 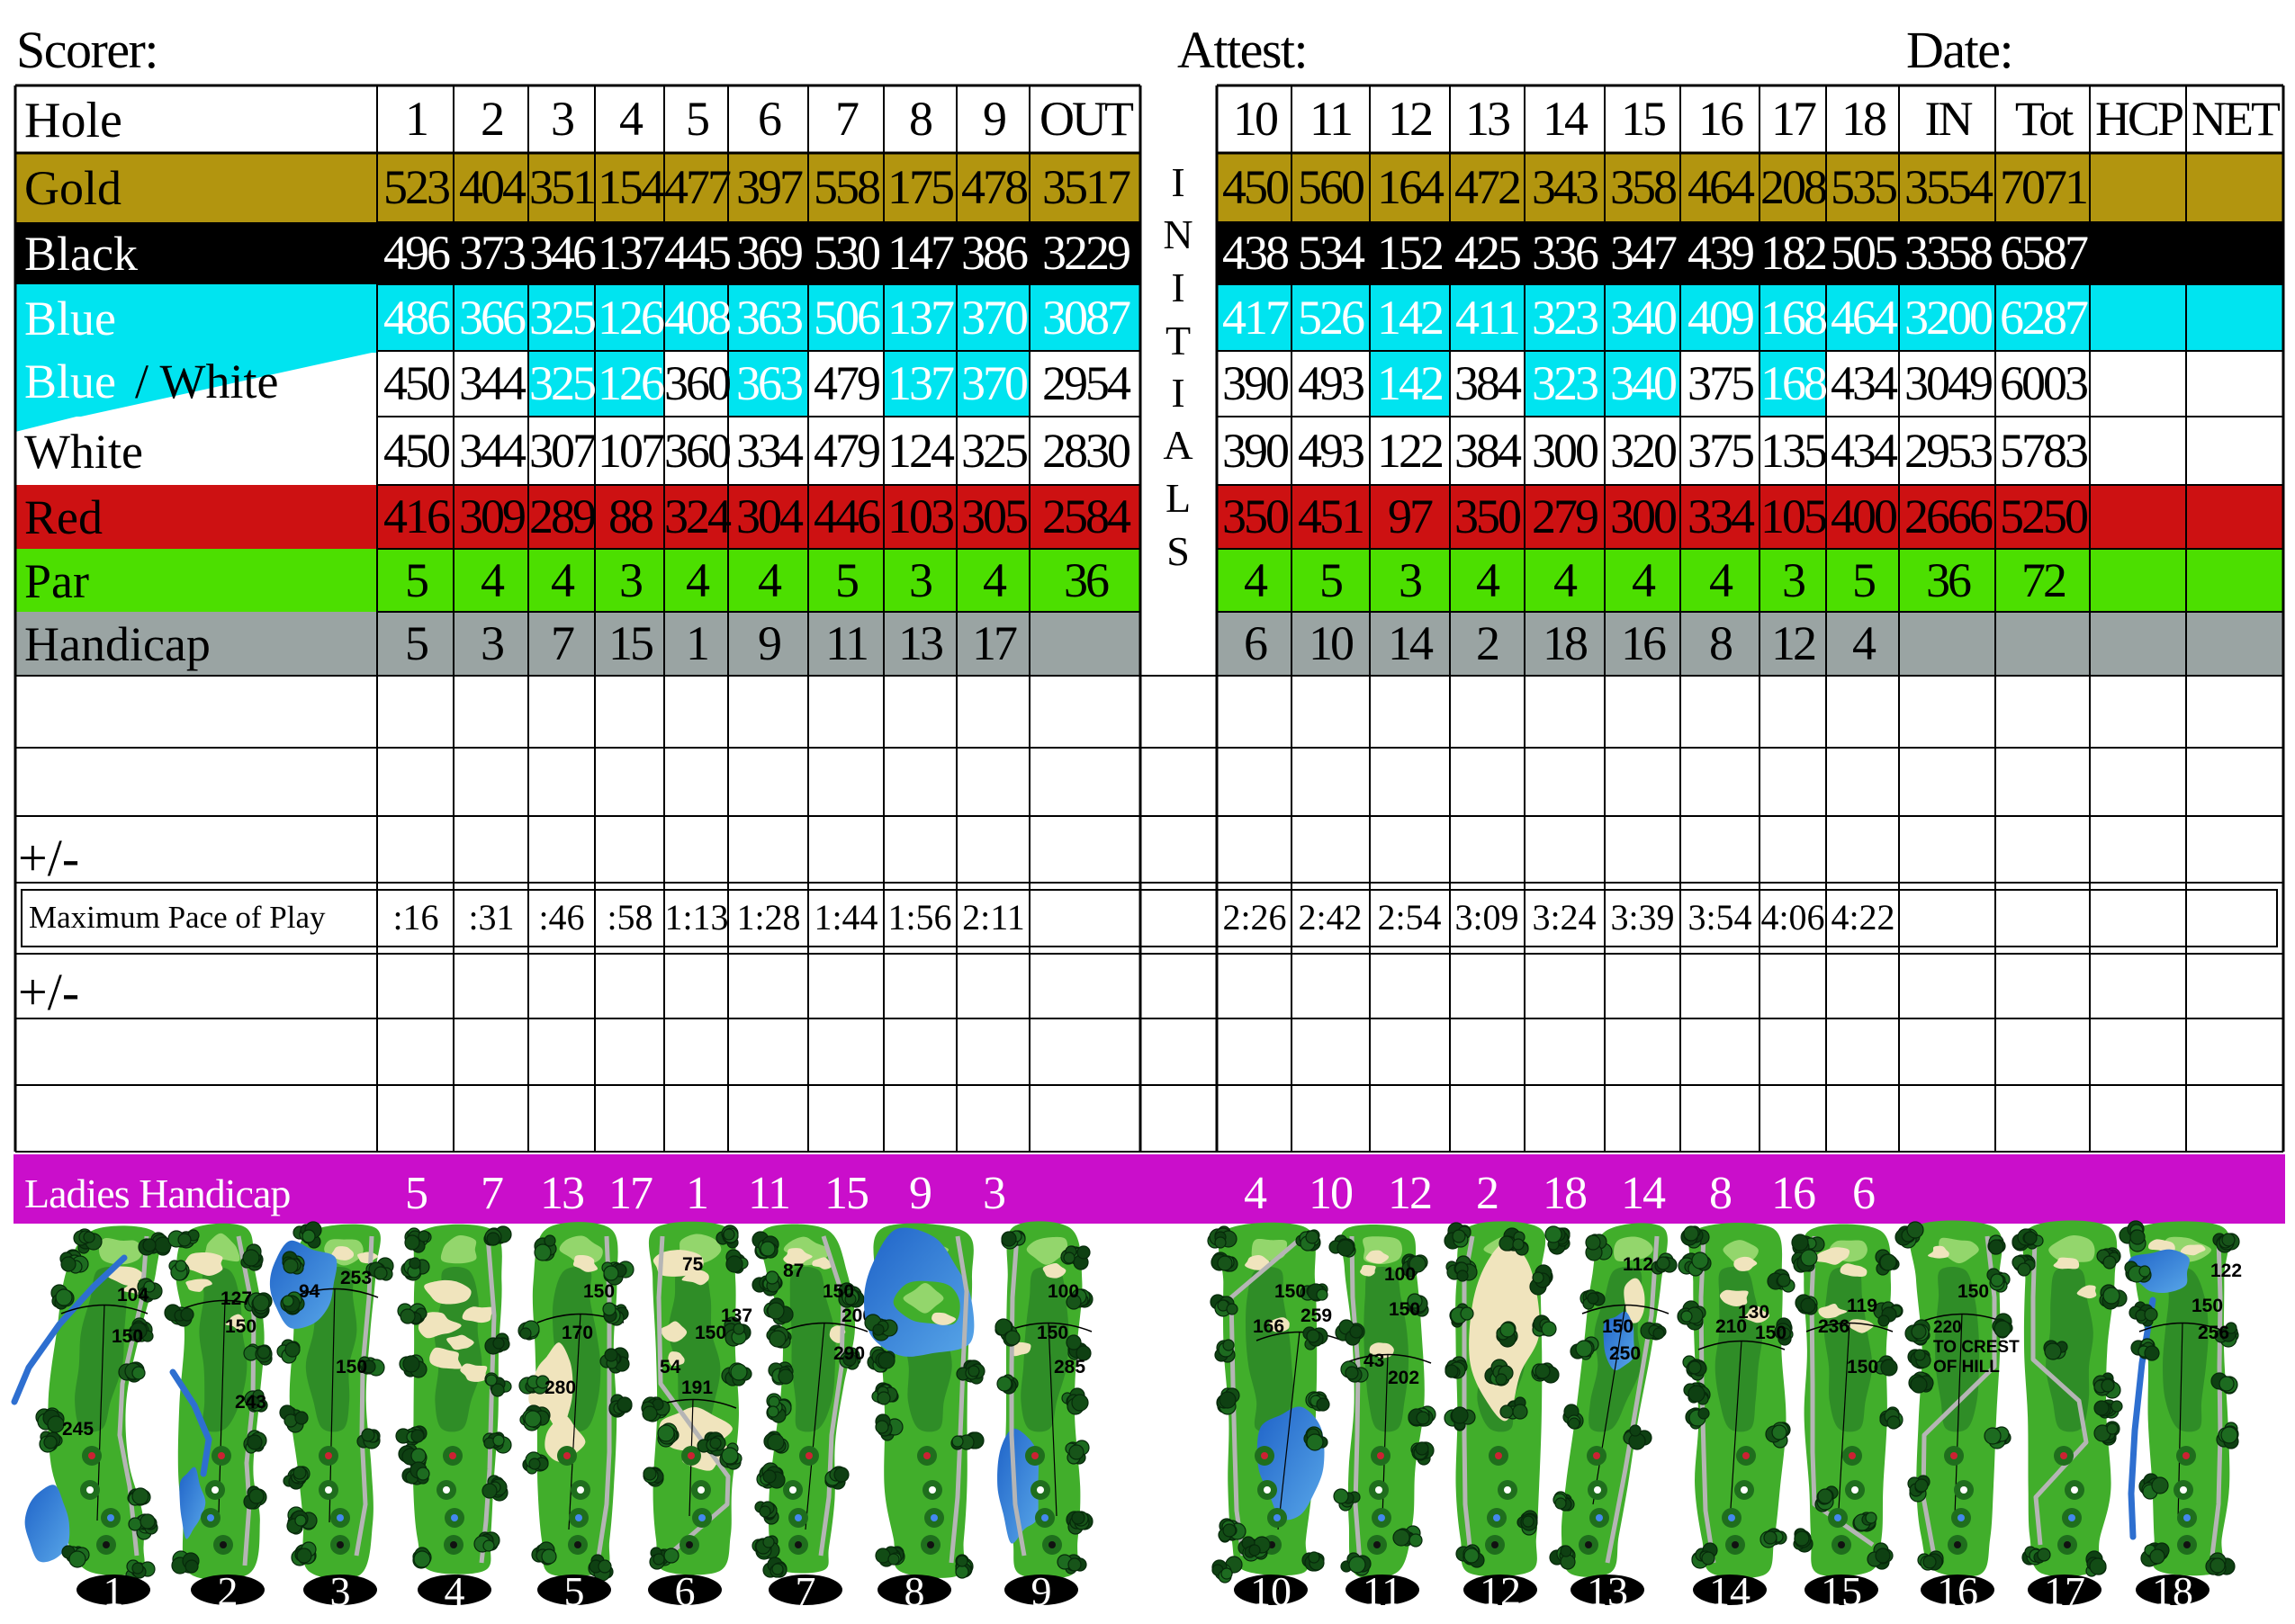 What do you see at coordinates (416, 516) in the screenshot?
I see `svg-text: 416` at bounding box center [416, 516].